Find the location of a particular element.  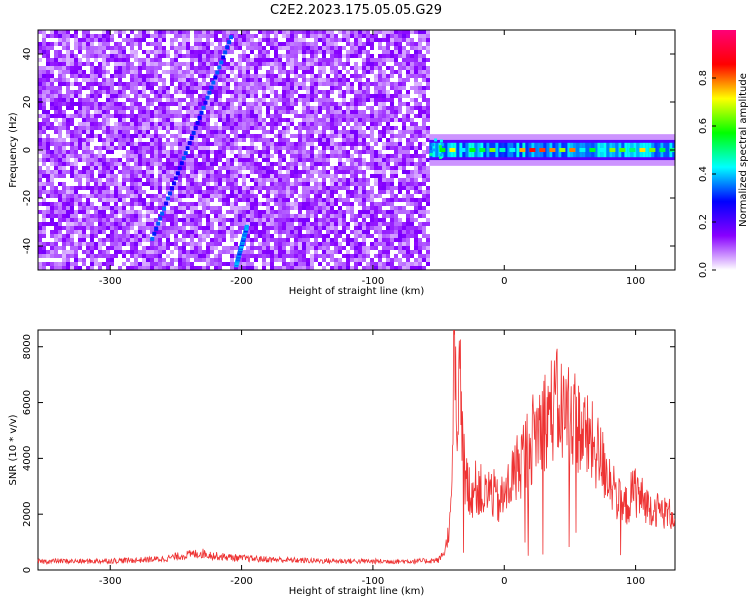

snr-xtick-label: 0 is located at coordinates (504, 581).